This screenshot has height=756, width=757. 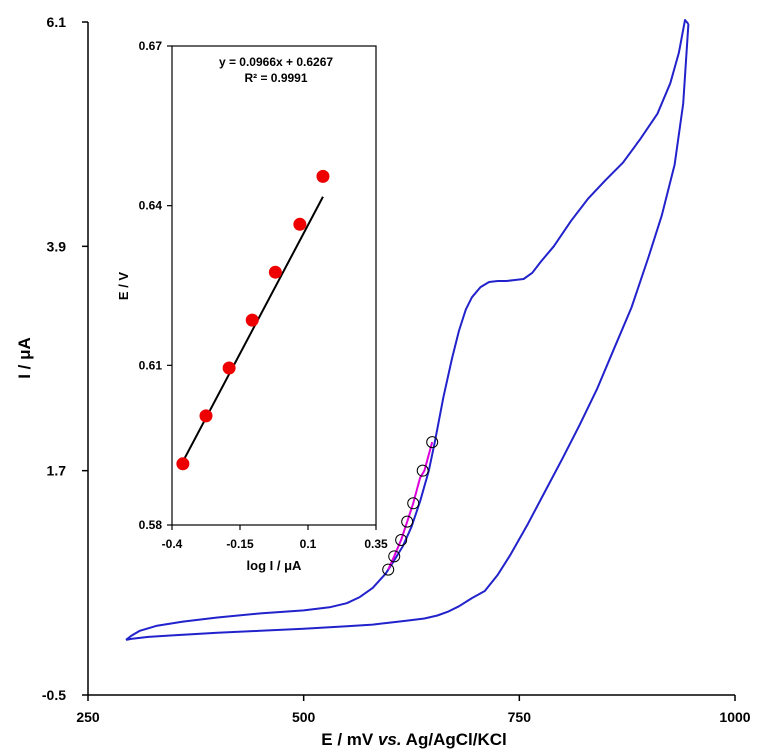 What do you see at coordinates (275, 565) in the screenshot?
I see `inset-x-axis-title: log I / μA` at bounding box center [275, 565].